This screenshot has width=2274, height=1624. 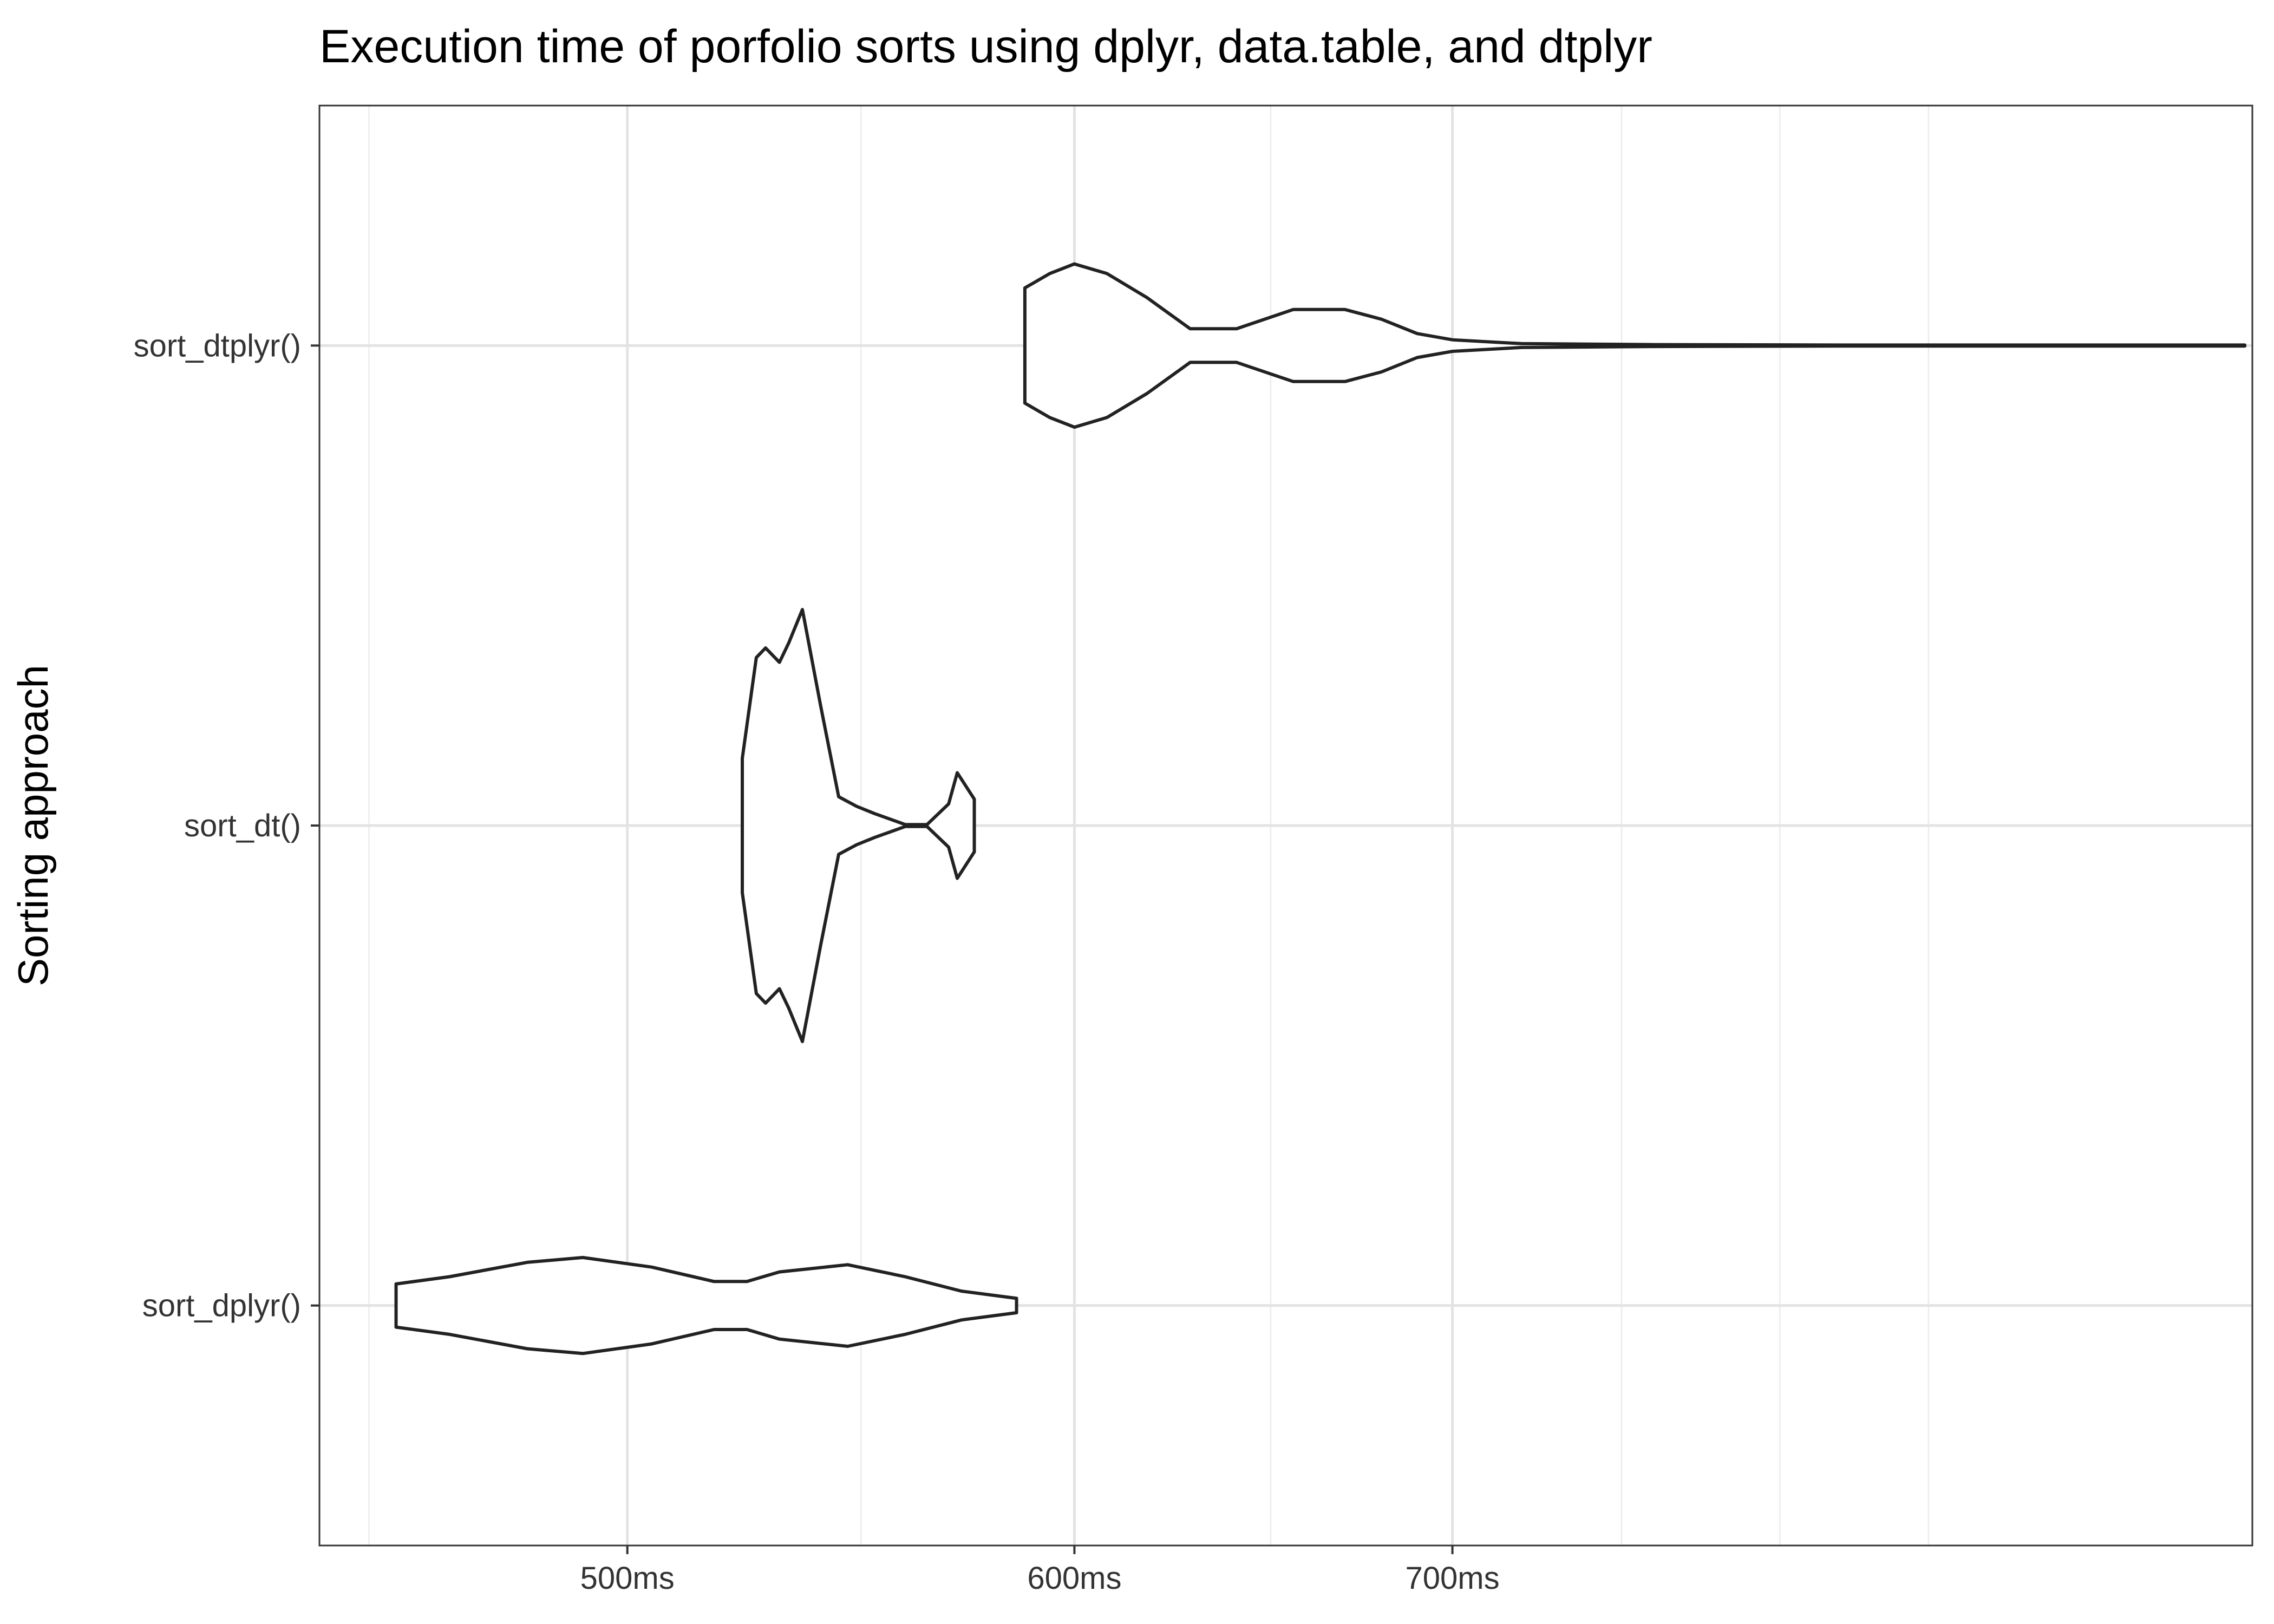 I want to click on y-tick-label: sort_dplyr(), so click(x=222, y=1306).